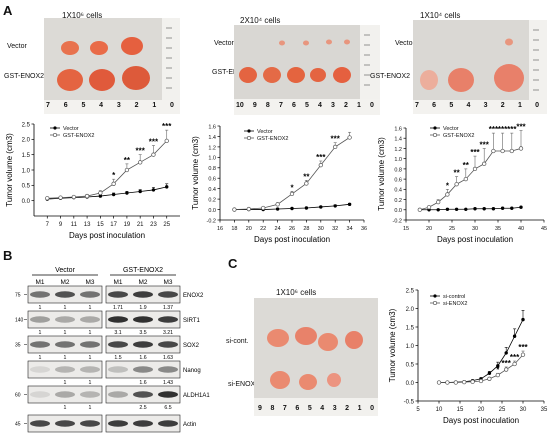  I want to click on quant-value: 1.9, so click(142, 308).